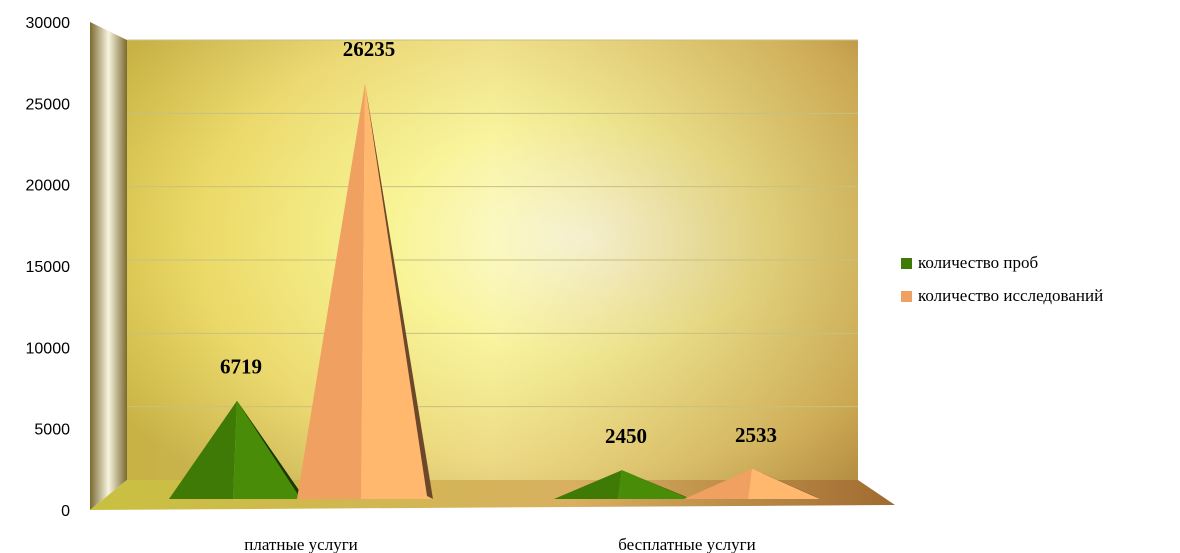 This screenshot has width=1180, height=553. What do you see at coordinates (65, 511) in the screenshot?
I see `y-tick-label: 0` at bounding box center [65, 511].